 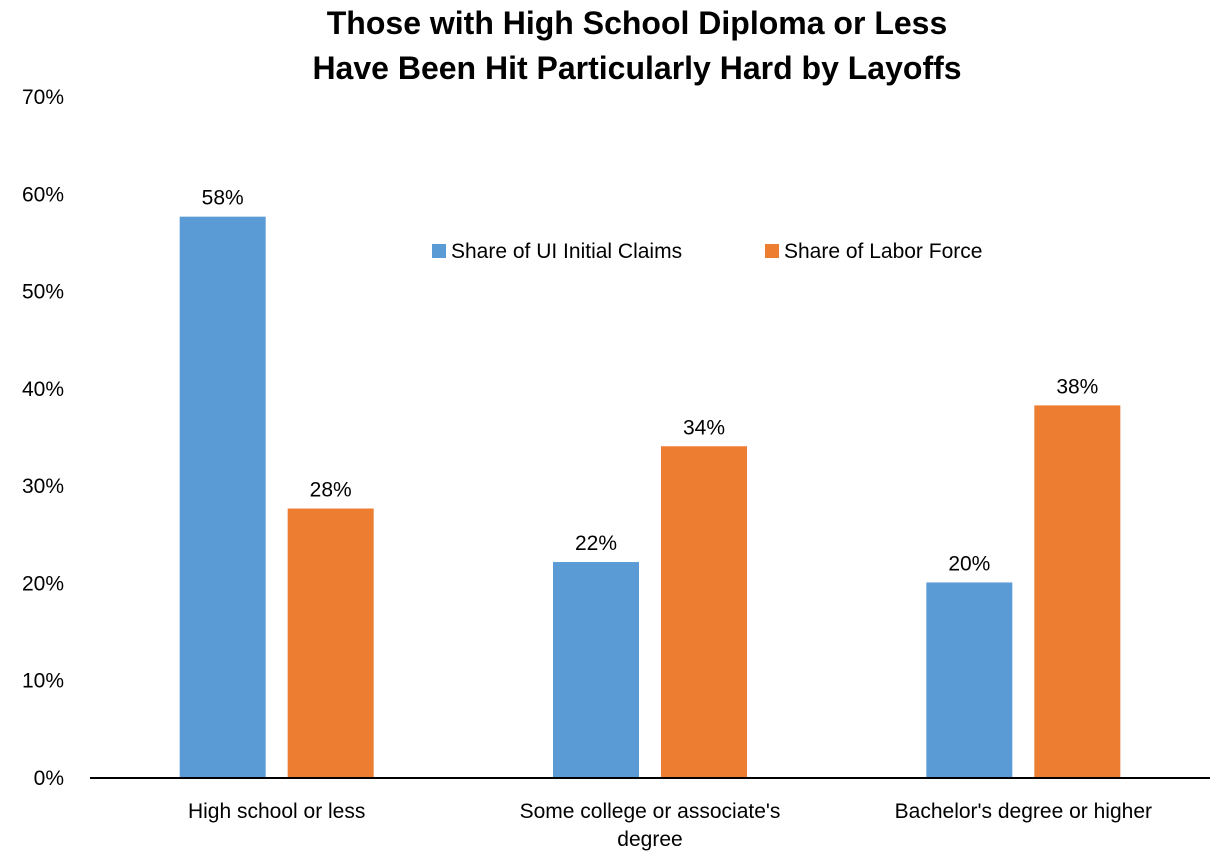 I want to click on y-tick-label: 0%, so click(x=49, y=778).